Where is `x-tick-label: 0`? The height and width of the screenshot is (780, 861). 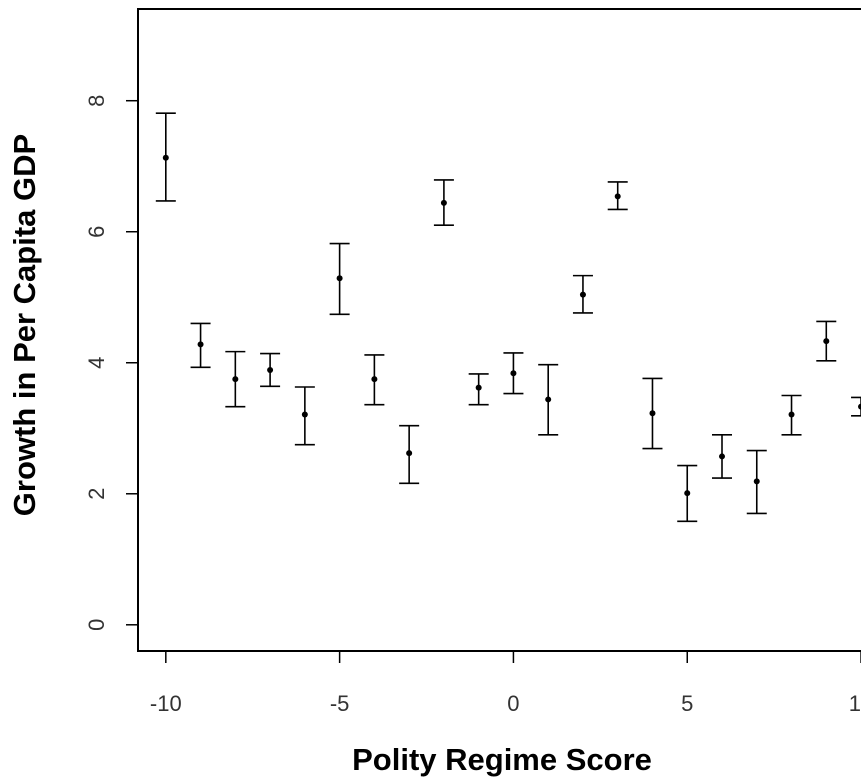 x-tick-label: 0 is located at coordinates (513, 703).